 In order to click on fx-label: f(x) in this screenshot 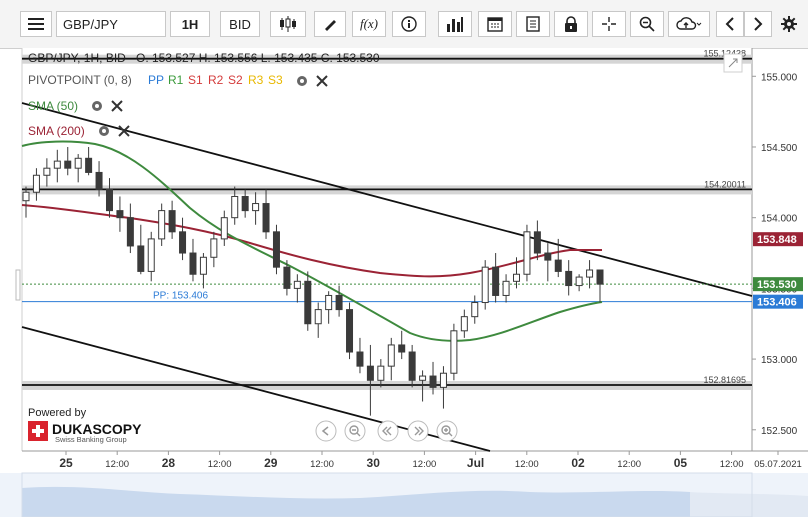, I will do `click(369, 23)`.